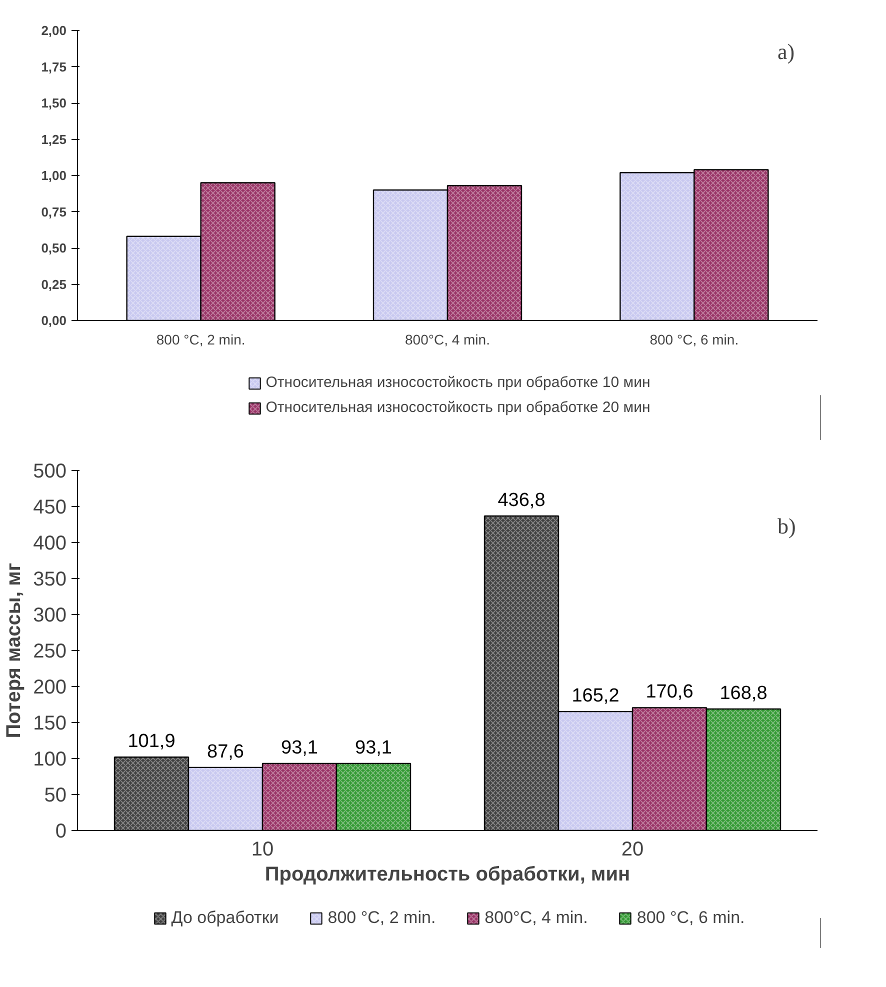  I want to click on y-tick-label: 150, so click(50, 723).